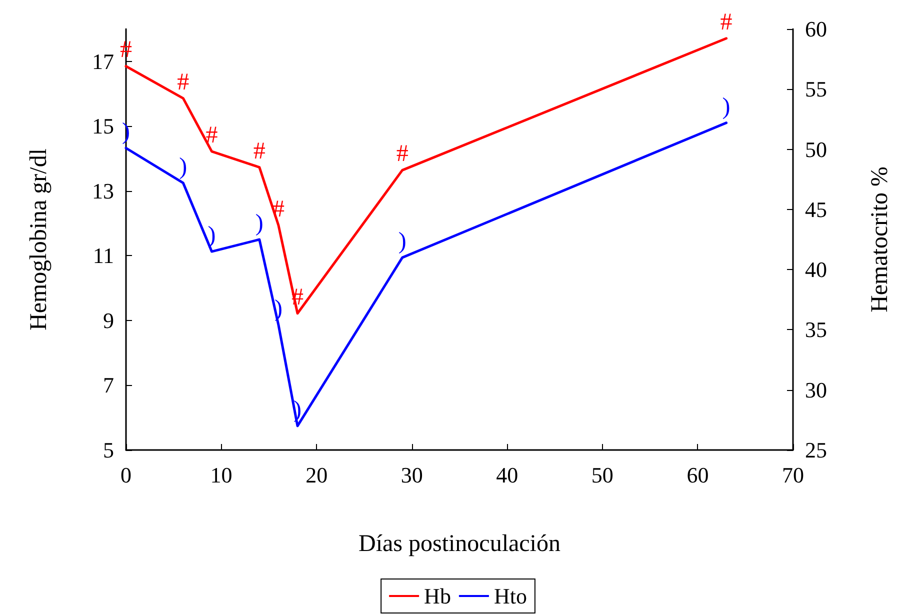 Image resolution: width=916 pixels, height=615 pixels. Describe the element at coordinates (510, 596) in the screenshot. I see `legend-label: Hto` at that location.